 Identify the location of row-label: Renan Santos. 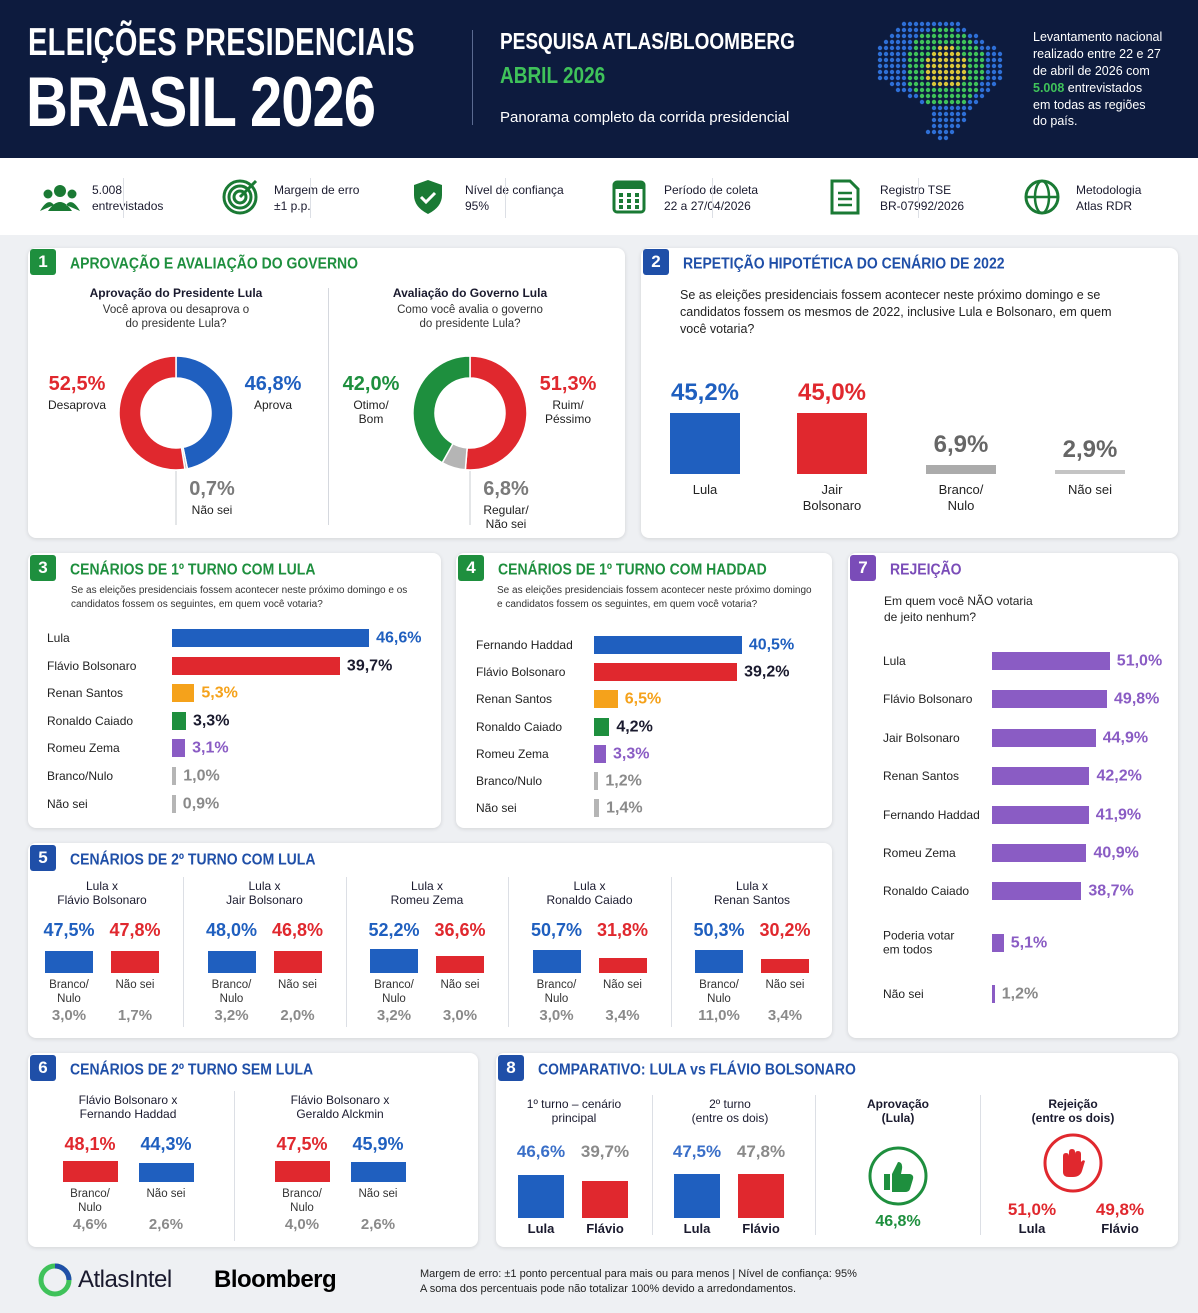
(514, 699).